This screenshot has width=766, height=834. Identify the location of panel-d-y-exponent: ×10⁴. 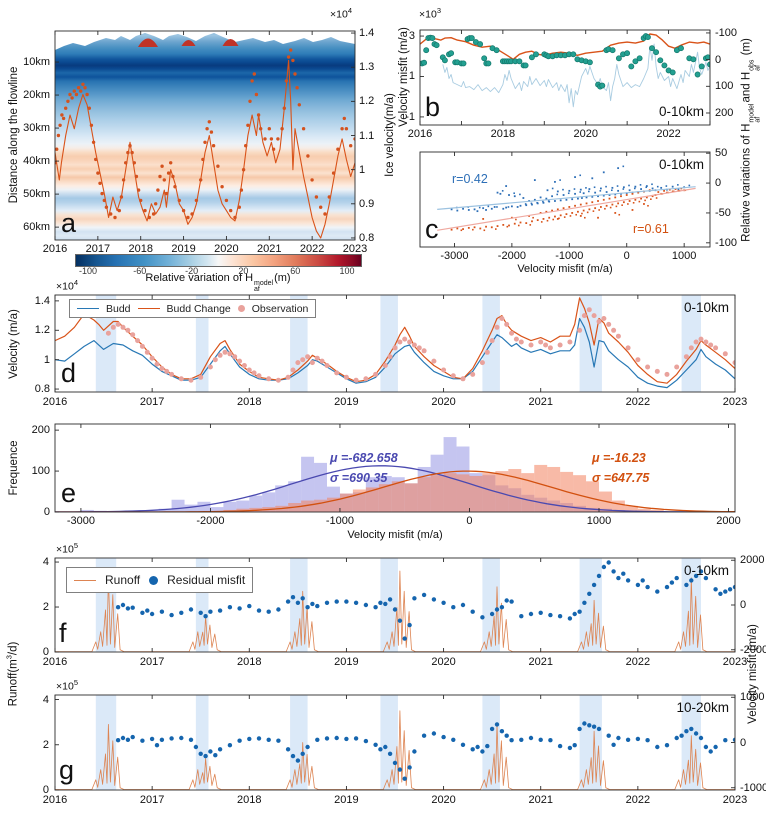
(67, 285).